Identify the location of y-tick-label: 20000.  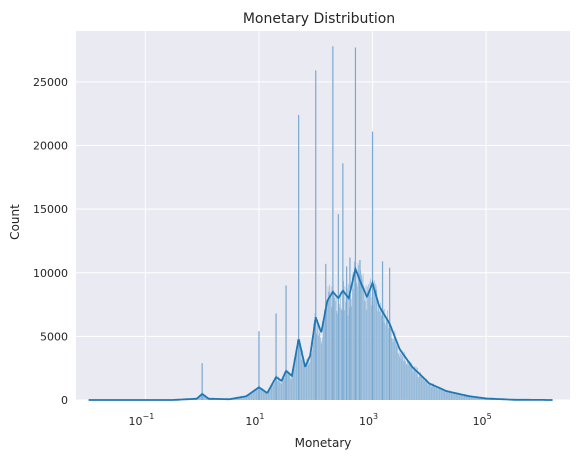
(50, 146).